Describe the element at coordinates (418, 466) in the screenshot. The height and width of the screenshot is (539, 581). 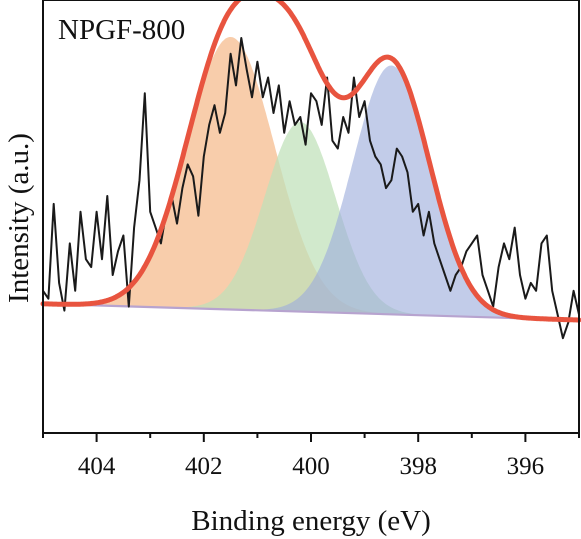
I see `x-tick-label: 398` at that location.